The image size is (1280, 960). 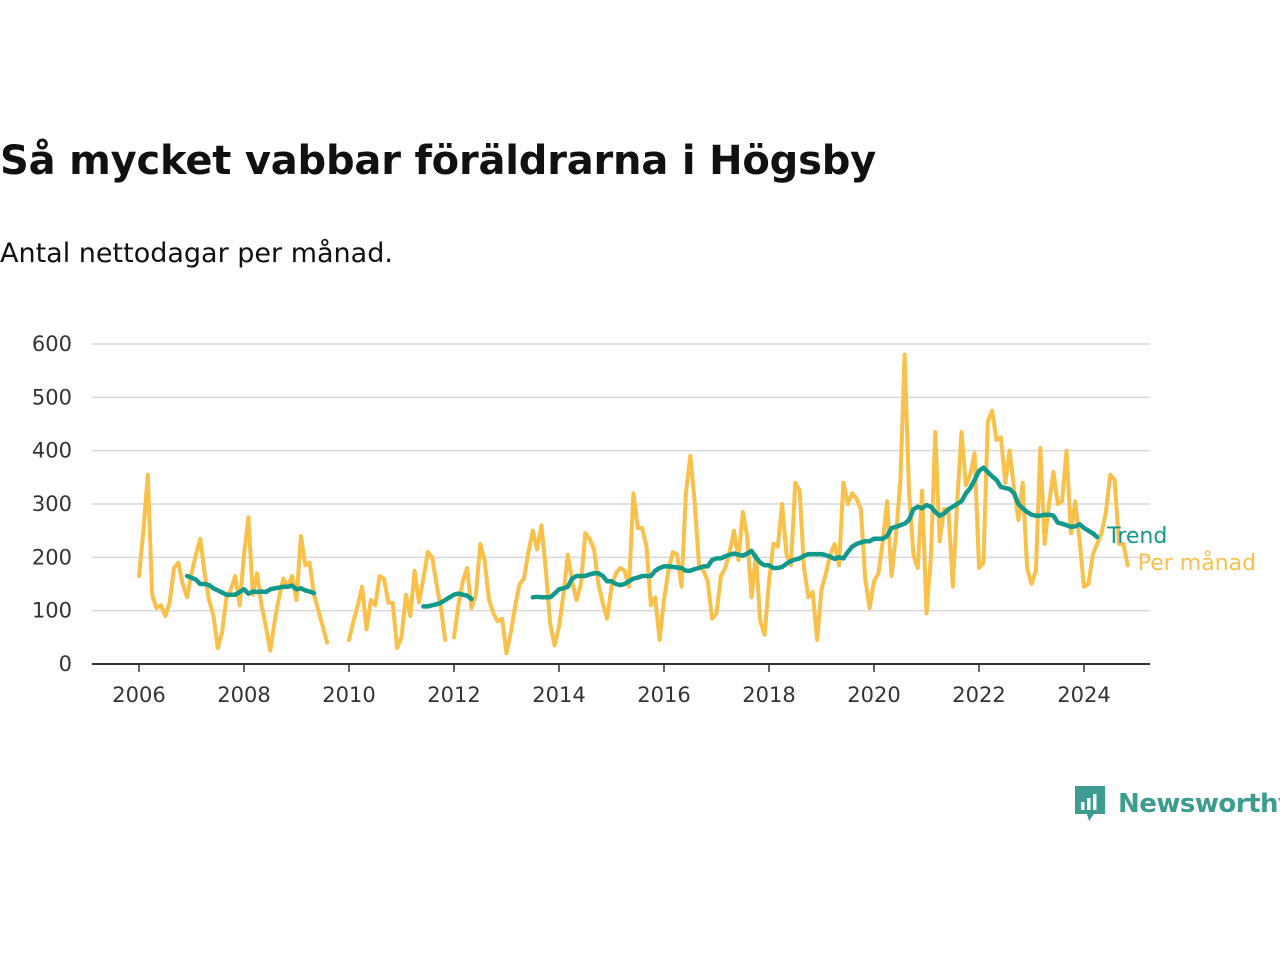 I want to click on x-tick-label-2020: 2020, so click(x=873, y=695).